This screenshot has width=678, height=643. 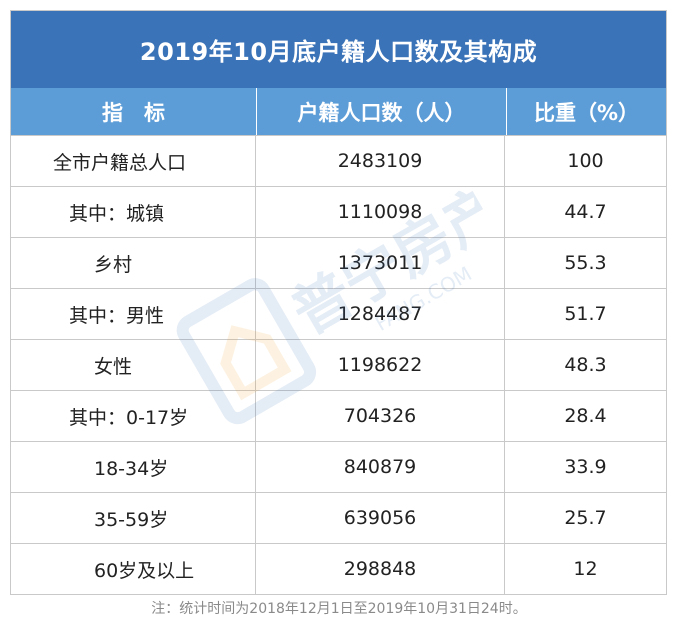 I want to click on table-row: 女性 1198622 48.3, so click(x=338, y=364).